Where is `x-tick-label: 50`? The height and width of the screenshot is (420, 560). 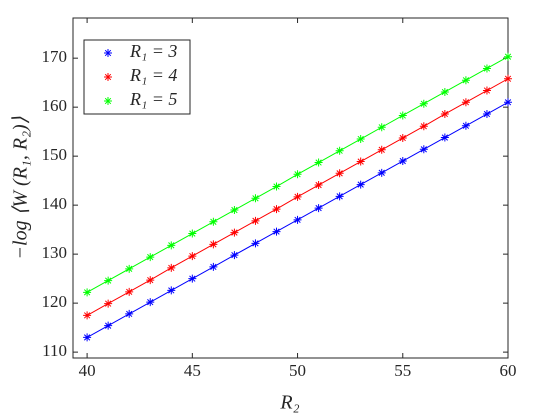 x-tick-label: 50 is located at coordinates (297, 370).